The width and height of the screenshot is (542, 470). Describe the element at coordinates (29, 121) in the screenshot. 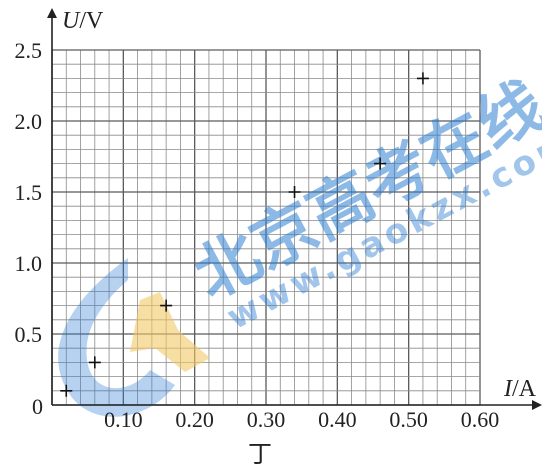

I see `y-tick-label: 2.0` at that location.